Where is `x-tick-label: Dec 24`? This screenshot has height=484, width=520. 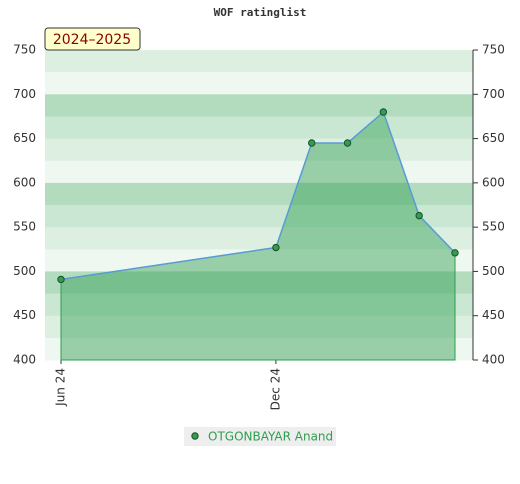
x-tick-label: Dec 24 is located at coordinates (275, 389).